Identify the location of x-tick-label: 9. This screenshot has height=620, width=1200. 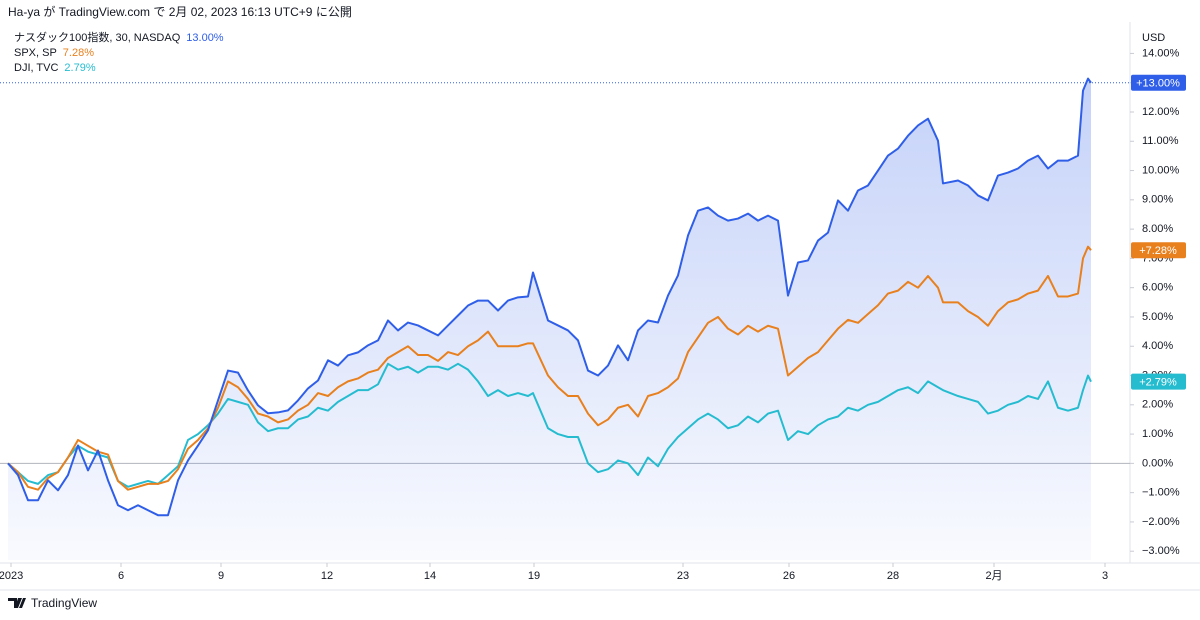
(221, 576).